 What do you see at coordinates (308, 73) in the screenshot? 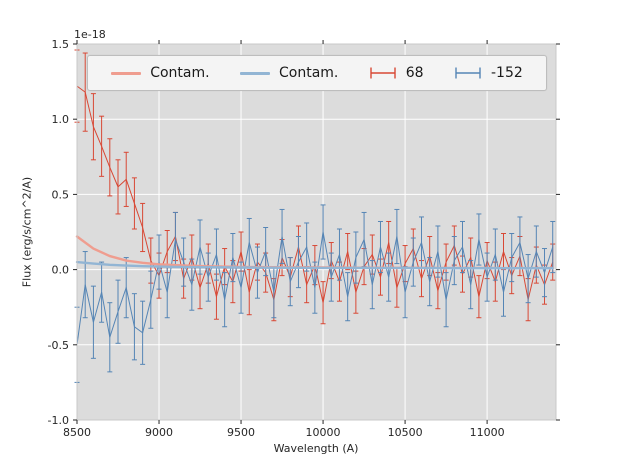
I see `legend-label-contam-blue: Contam.` at bounding box center [308, 73].